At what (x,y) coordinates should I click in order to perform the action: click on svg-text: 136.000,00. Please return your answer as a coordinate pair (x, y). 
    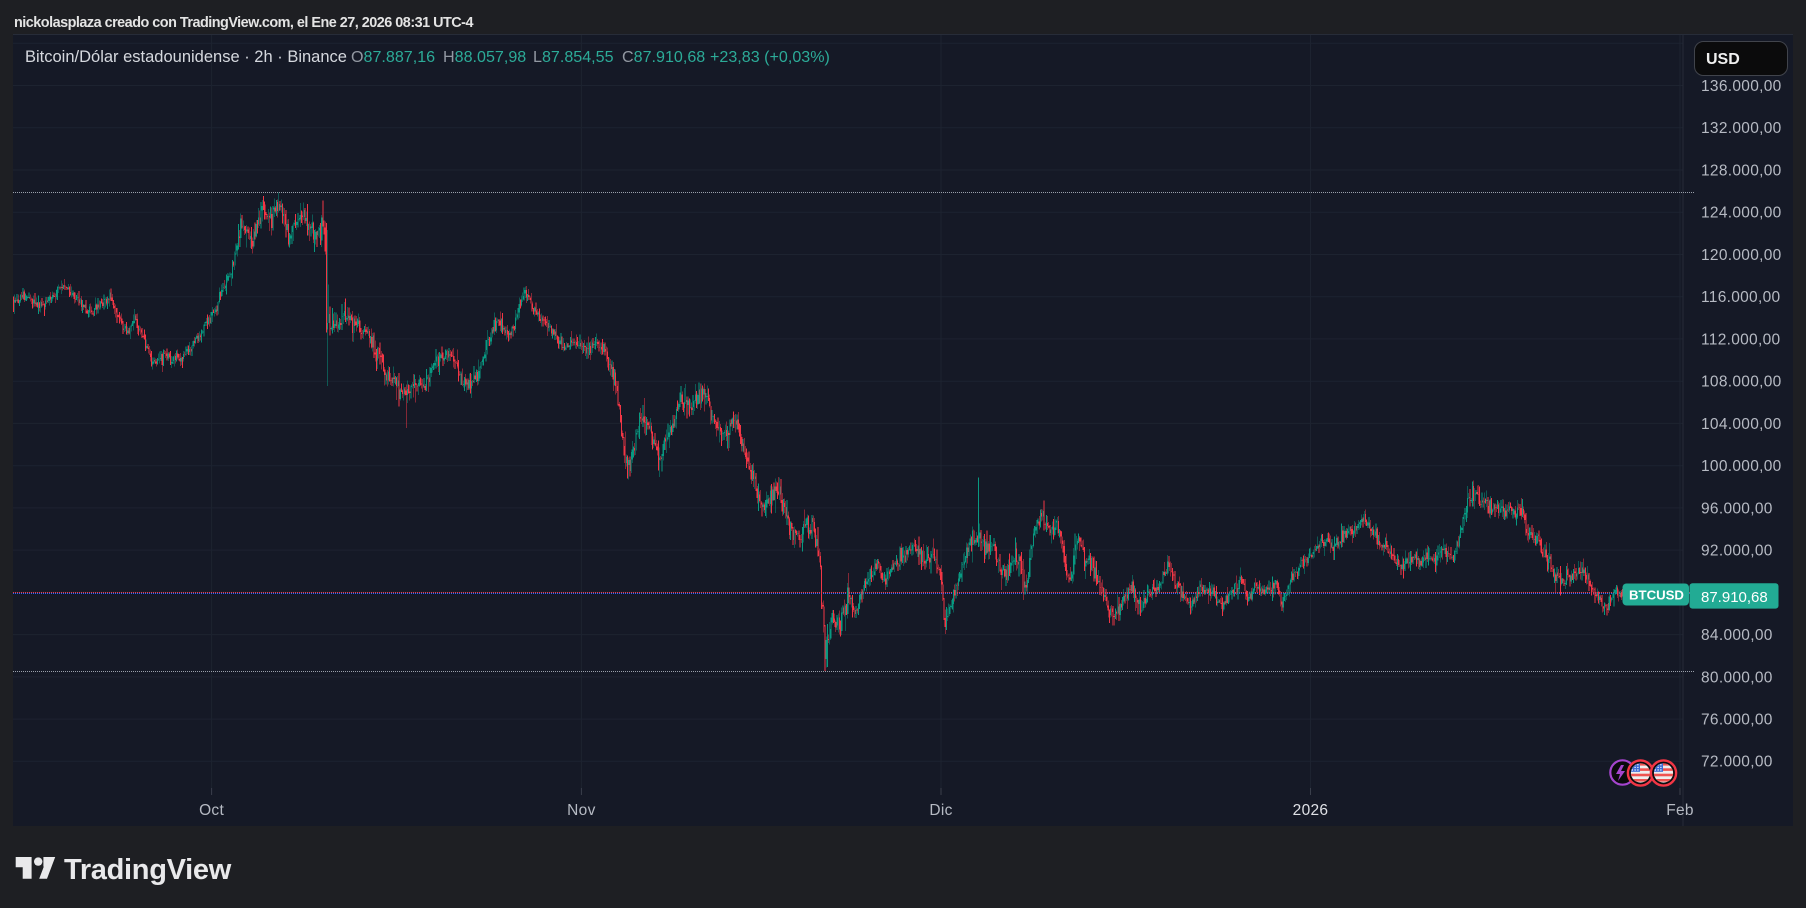
    Looking at the image, I should click on (1741, 86).